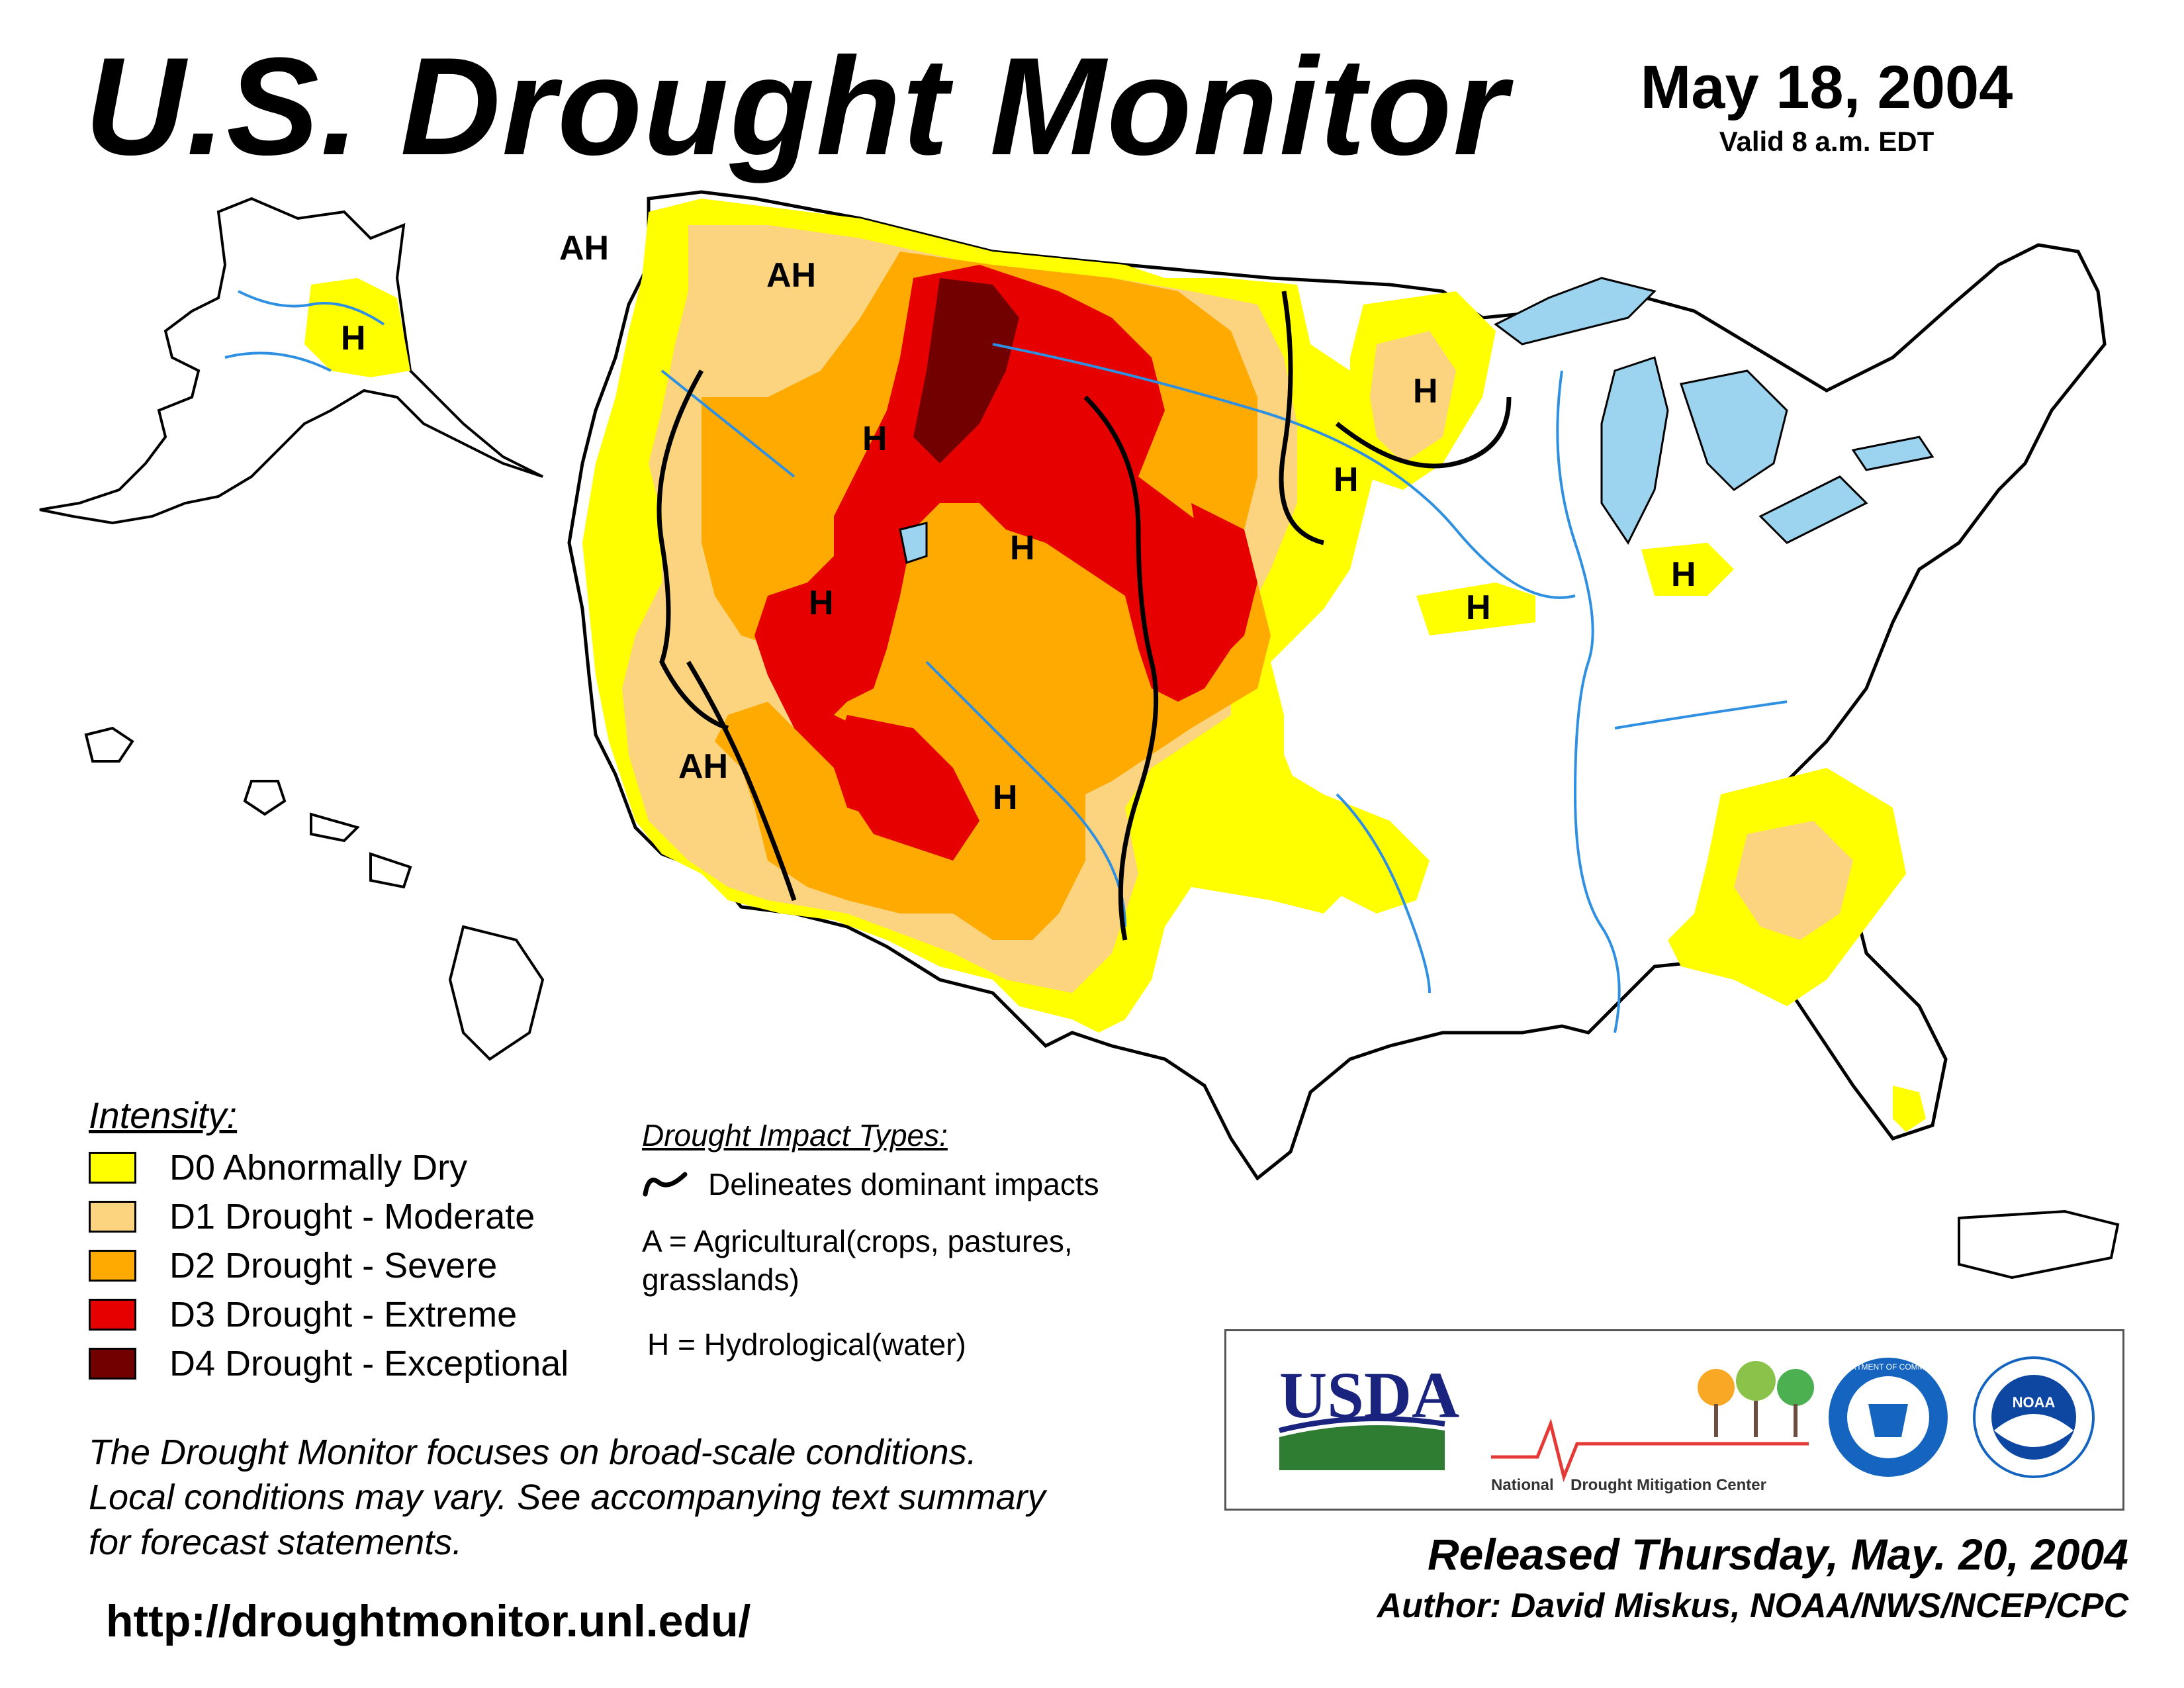 The height and width of the screenshot is (1688, 2184). What do you see at coordinates (113, 1266) in the screenshot?
I see `legend-swatch-d2` at bounding box center [113, 1266].